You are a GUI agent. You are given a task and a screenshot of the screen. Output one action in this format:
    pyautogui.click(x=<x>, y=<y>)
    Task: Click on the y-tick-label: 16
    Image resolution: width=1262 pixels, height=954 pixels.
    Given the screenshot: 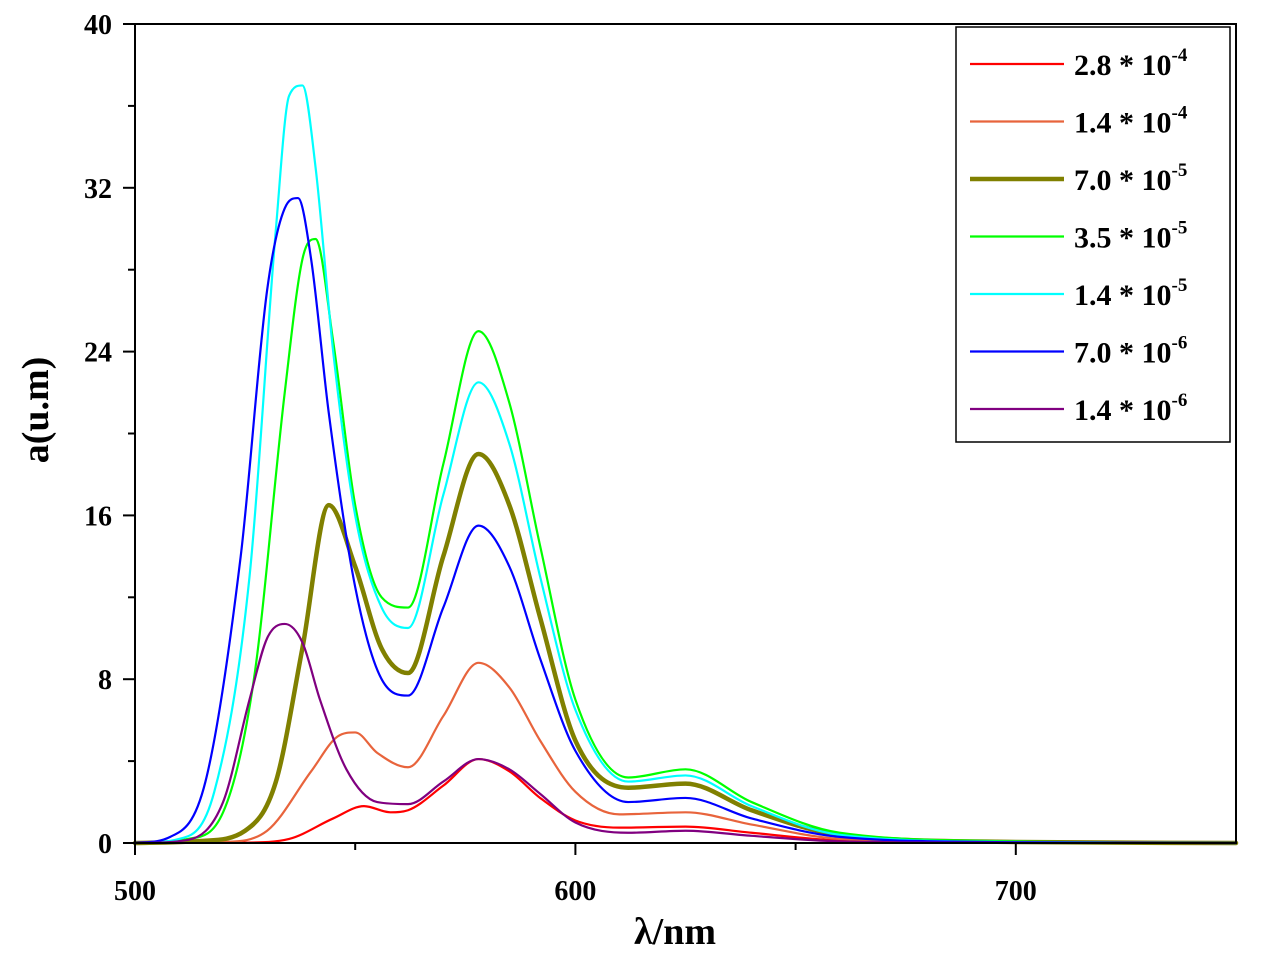 What is the action you would take?
    pyautogui.click(x=98, y=516)
    